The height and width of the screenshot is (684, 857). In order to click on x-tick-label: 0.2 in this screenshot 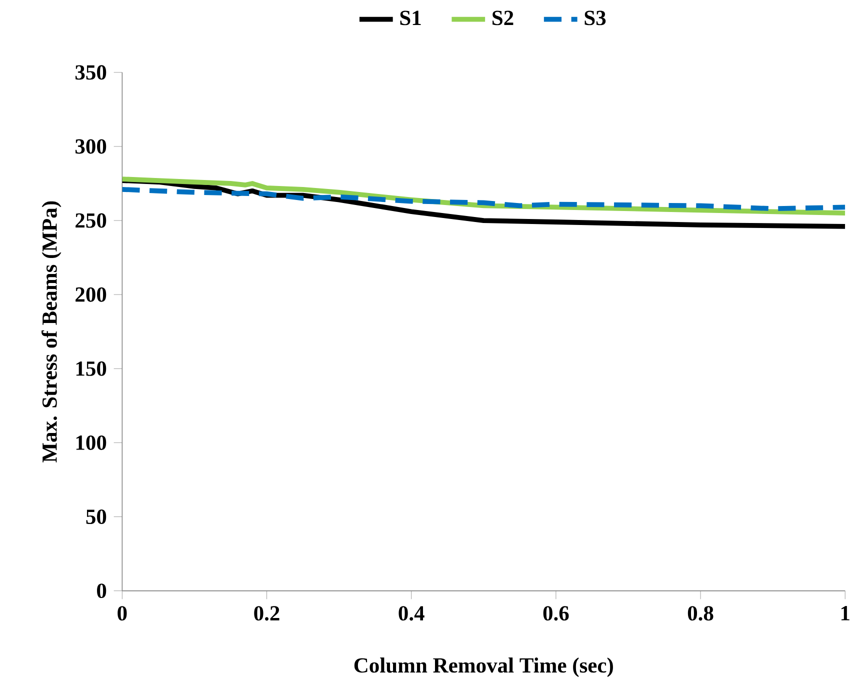, I will do `click(267, 613)`.